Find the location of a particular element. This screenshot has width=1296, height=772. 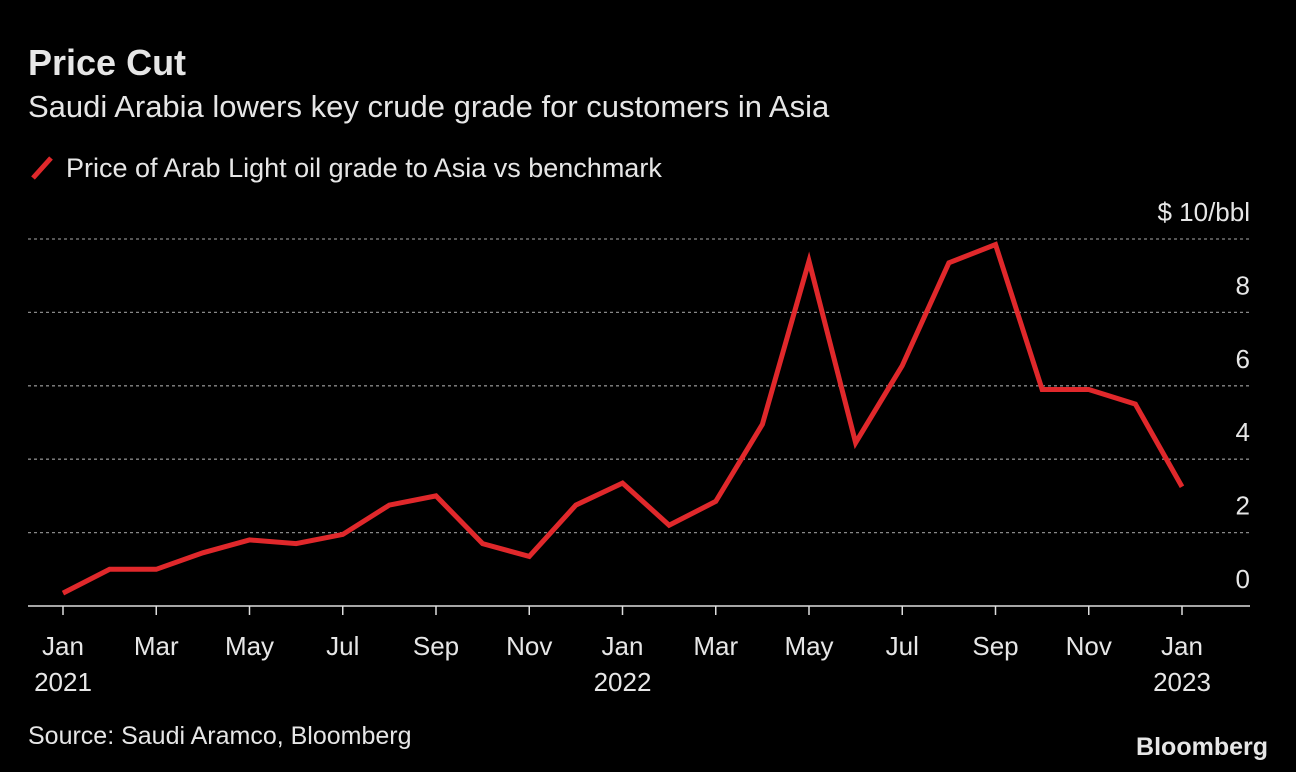

legend-swatch is located at coordinates (42, 168).